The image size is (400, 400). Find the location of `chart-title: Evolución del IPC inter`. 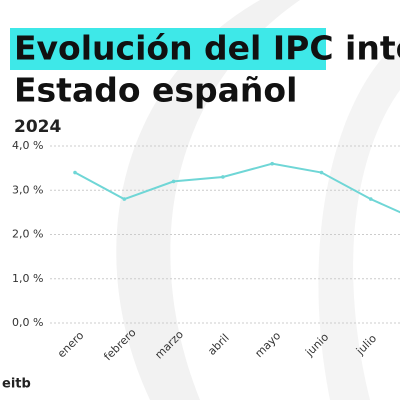

chart-title: Evolución del IPC inter is located at coordinates (207, 48).